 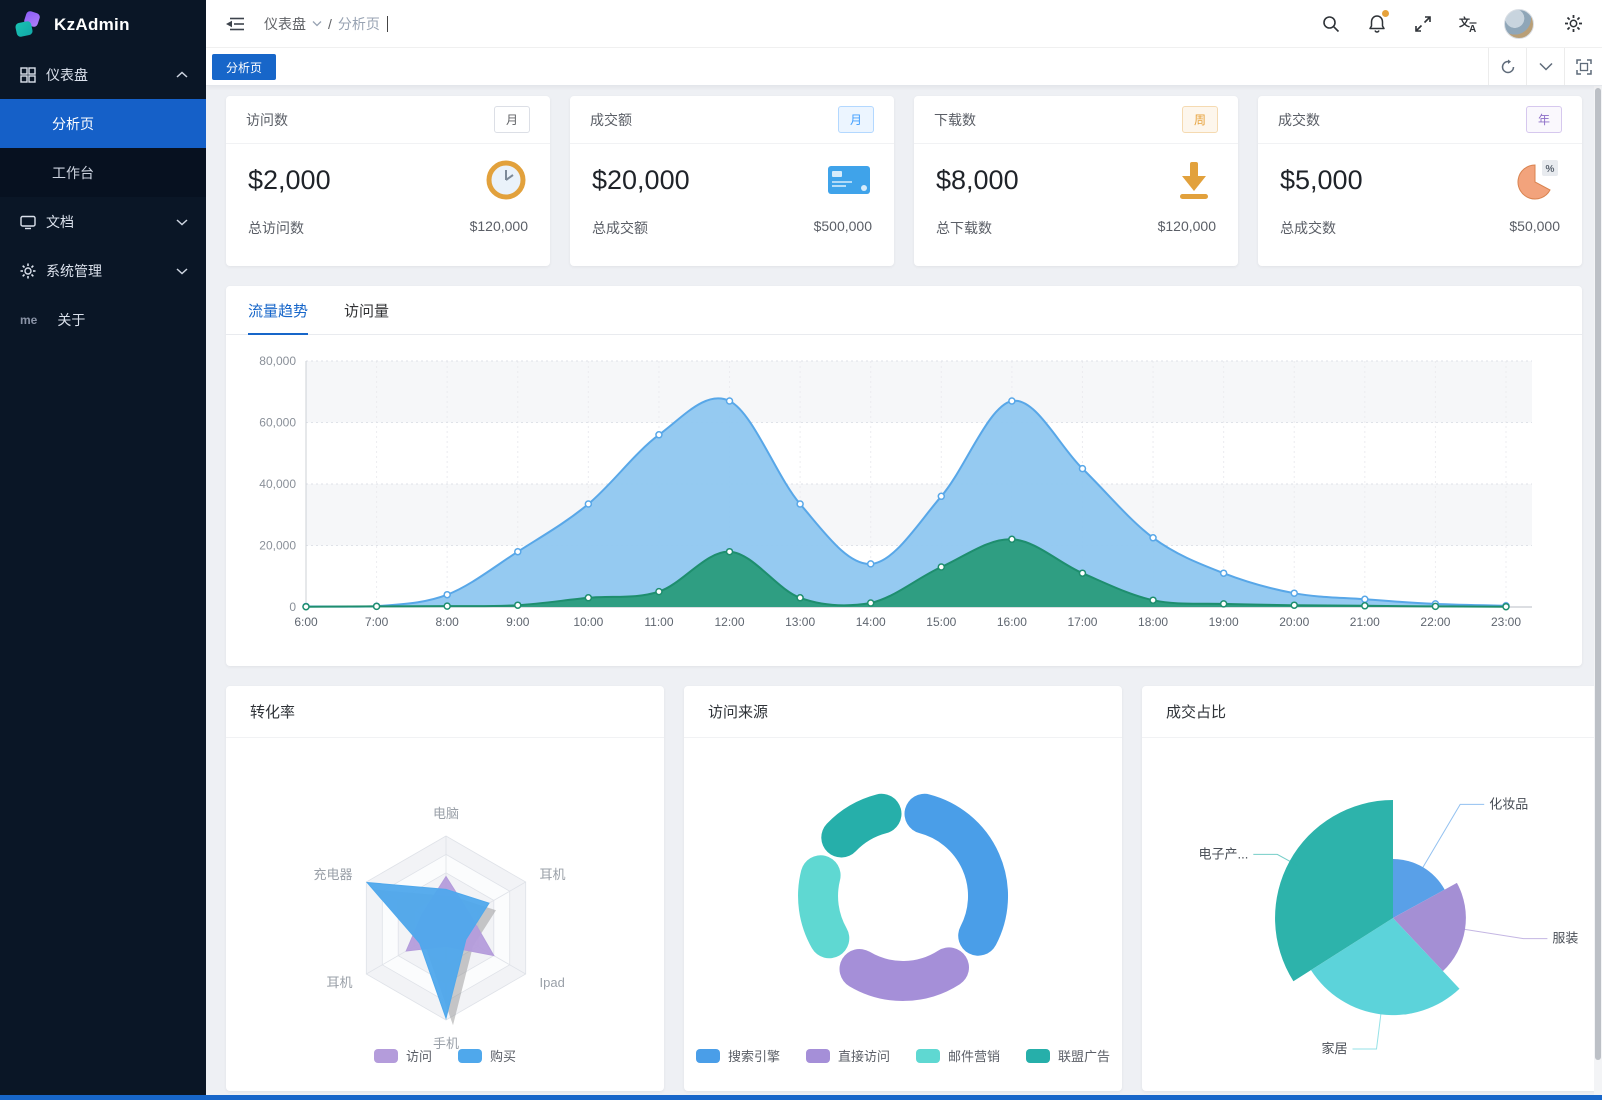 I want to click on logo: KzAdmin, so click(x=103, y=25).